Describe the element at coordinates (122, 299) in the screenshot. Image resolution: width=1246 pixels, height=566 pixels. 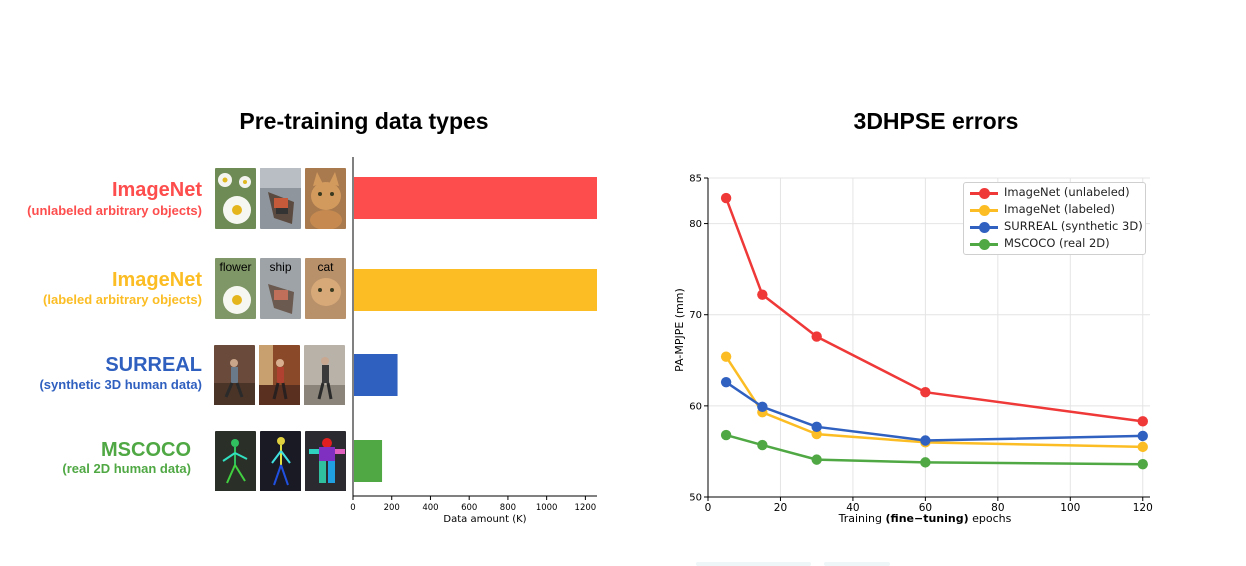
I see `category-sub-imagenet-labeled: (labeled arbitrary objects)` at that location.